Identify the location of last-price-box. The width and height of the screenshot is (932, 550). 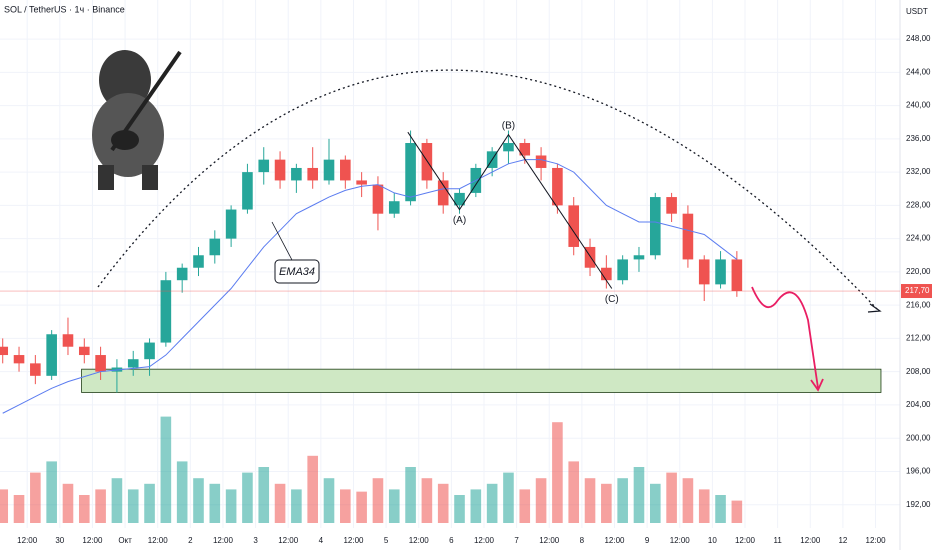
(916, 291).